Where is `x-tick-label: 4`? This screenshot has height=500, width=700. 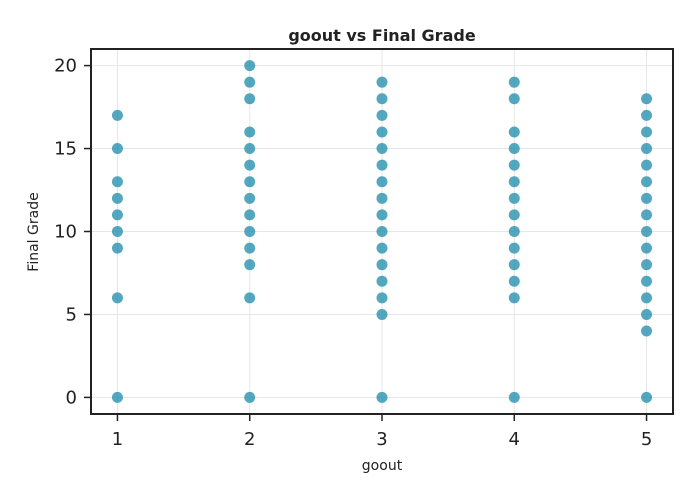
x-tick-label: 4 is located at coordinates (514, 439).